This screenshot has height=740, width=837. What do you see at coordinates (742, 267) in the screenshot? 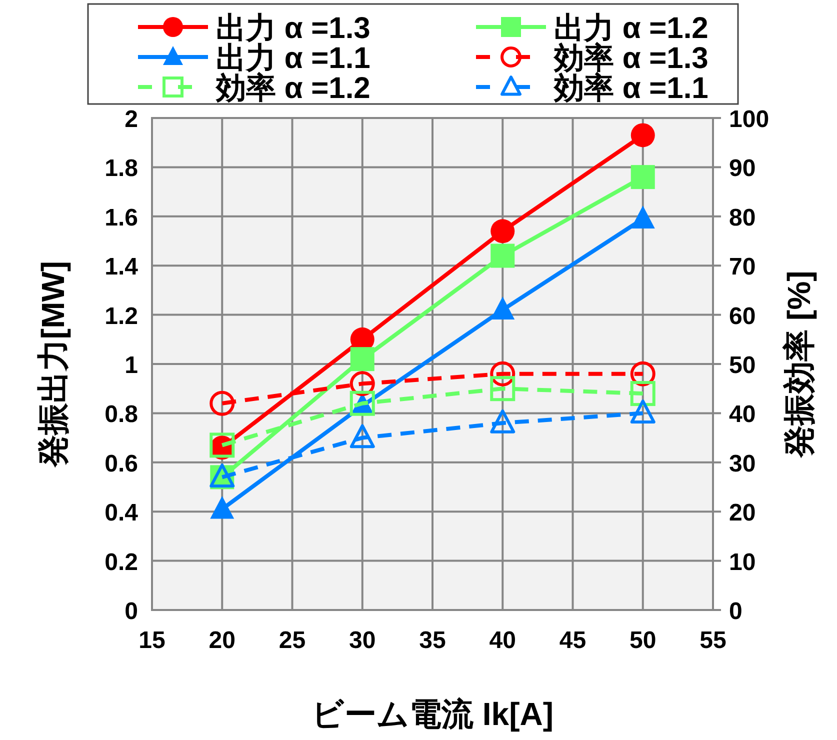
I see `y2-tick-label: 70` at bounding box center [742, 267].